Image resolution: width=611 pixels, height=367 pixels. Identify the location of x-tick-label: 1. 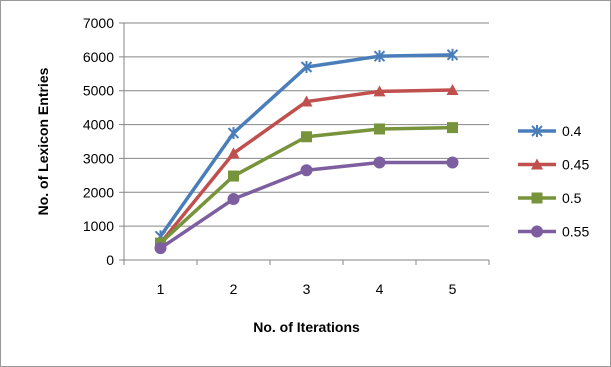
(161, 289).